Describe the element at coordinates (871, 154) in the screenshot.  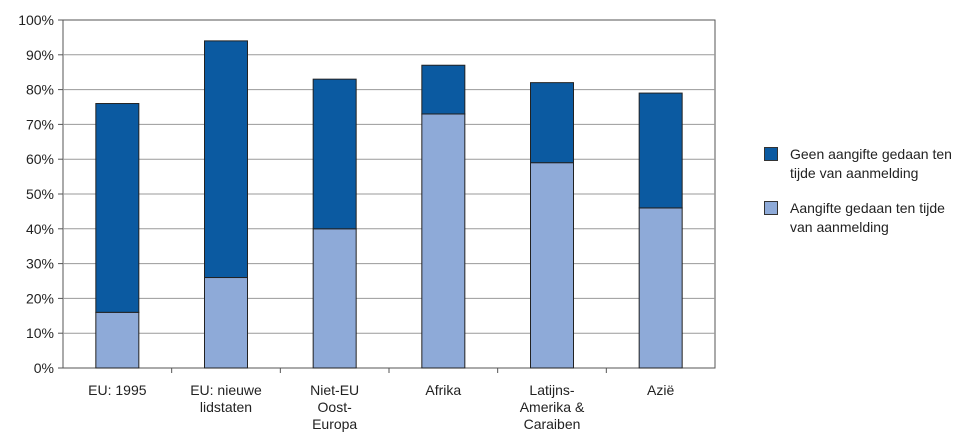
I see `legend-label-line: Geen aangifte gedaan ten` at that location.